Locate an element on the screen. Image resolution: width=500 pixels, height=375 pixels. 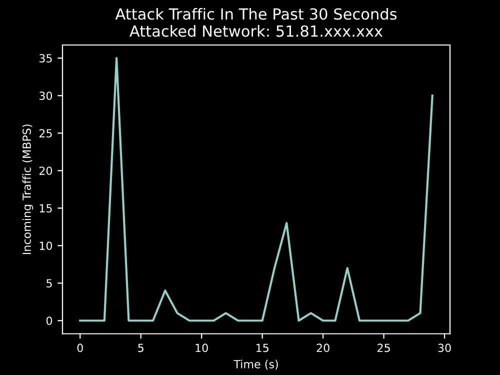
x-tick-label: 20 is located at coordinates (323, 348).